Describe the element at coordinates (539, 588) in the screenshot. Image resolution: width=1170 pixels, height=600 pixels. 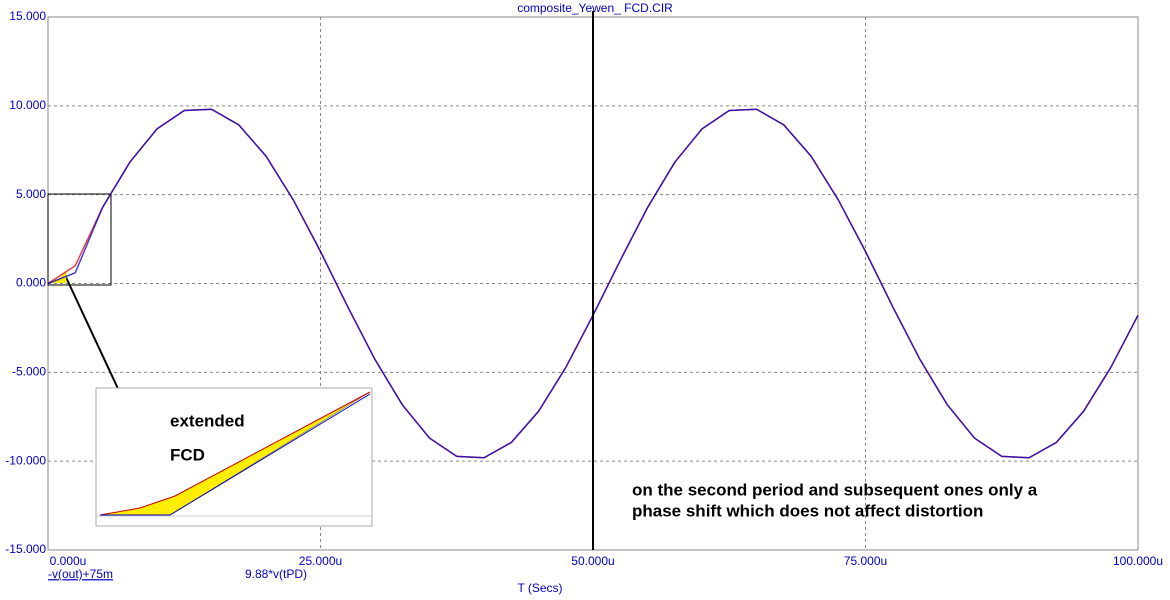
I see `x-axis-label: T (Secs)` at that location.